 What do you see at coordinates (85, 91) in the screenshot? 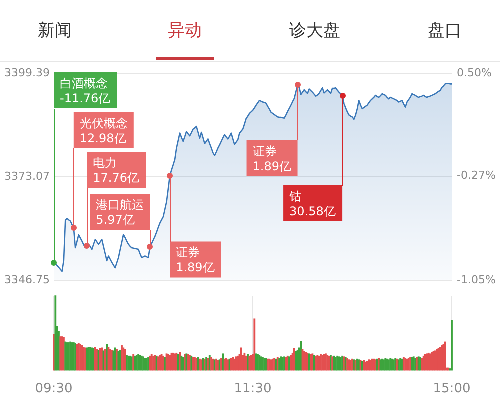
I see `annotation: 白酒概念 -11.76亿` at bounding box center [85, 91].